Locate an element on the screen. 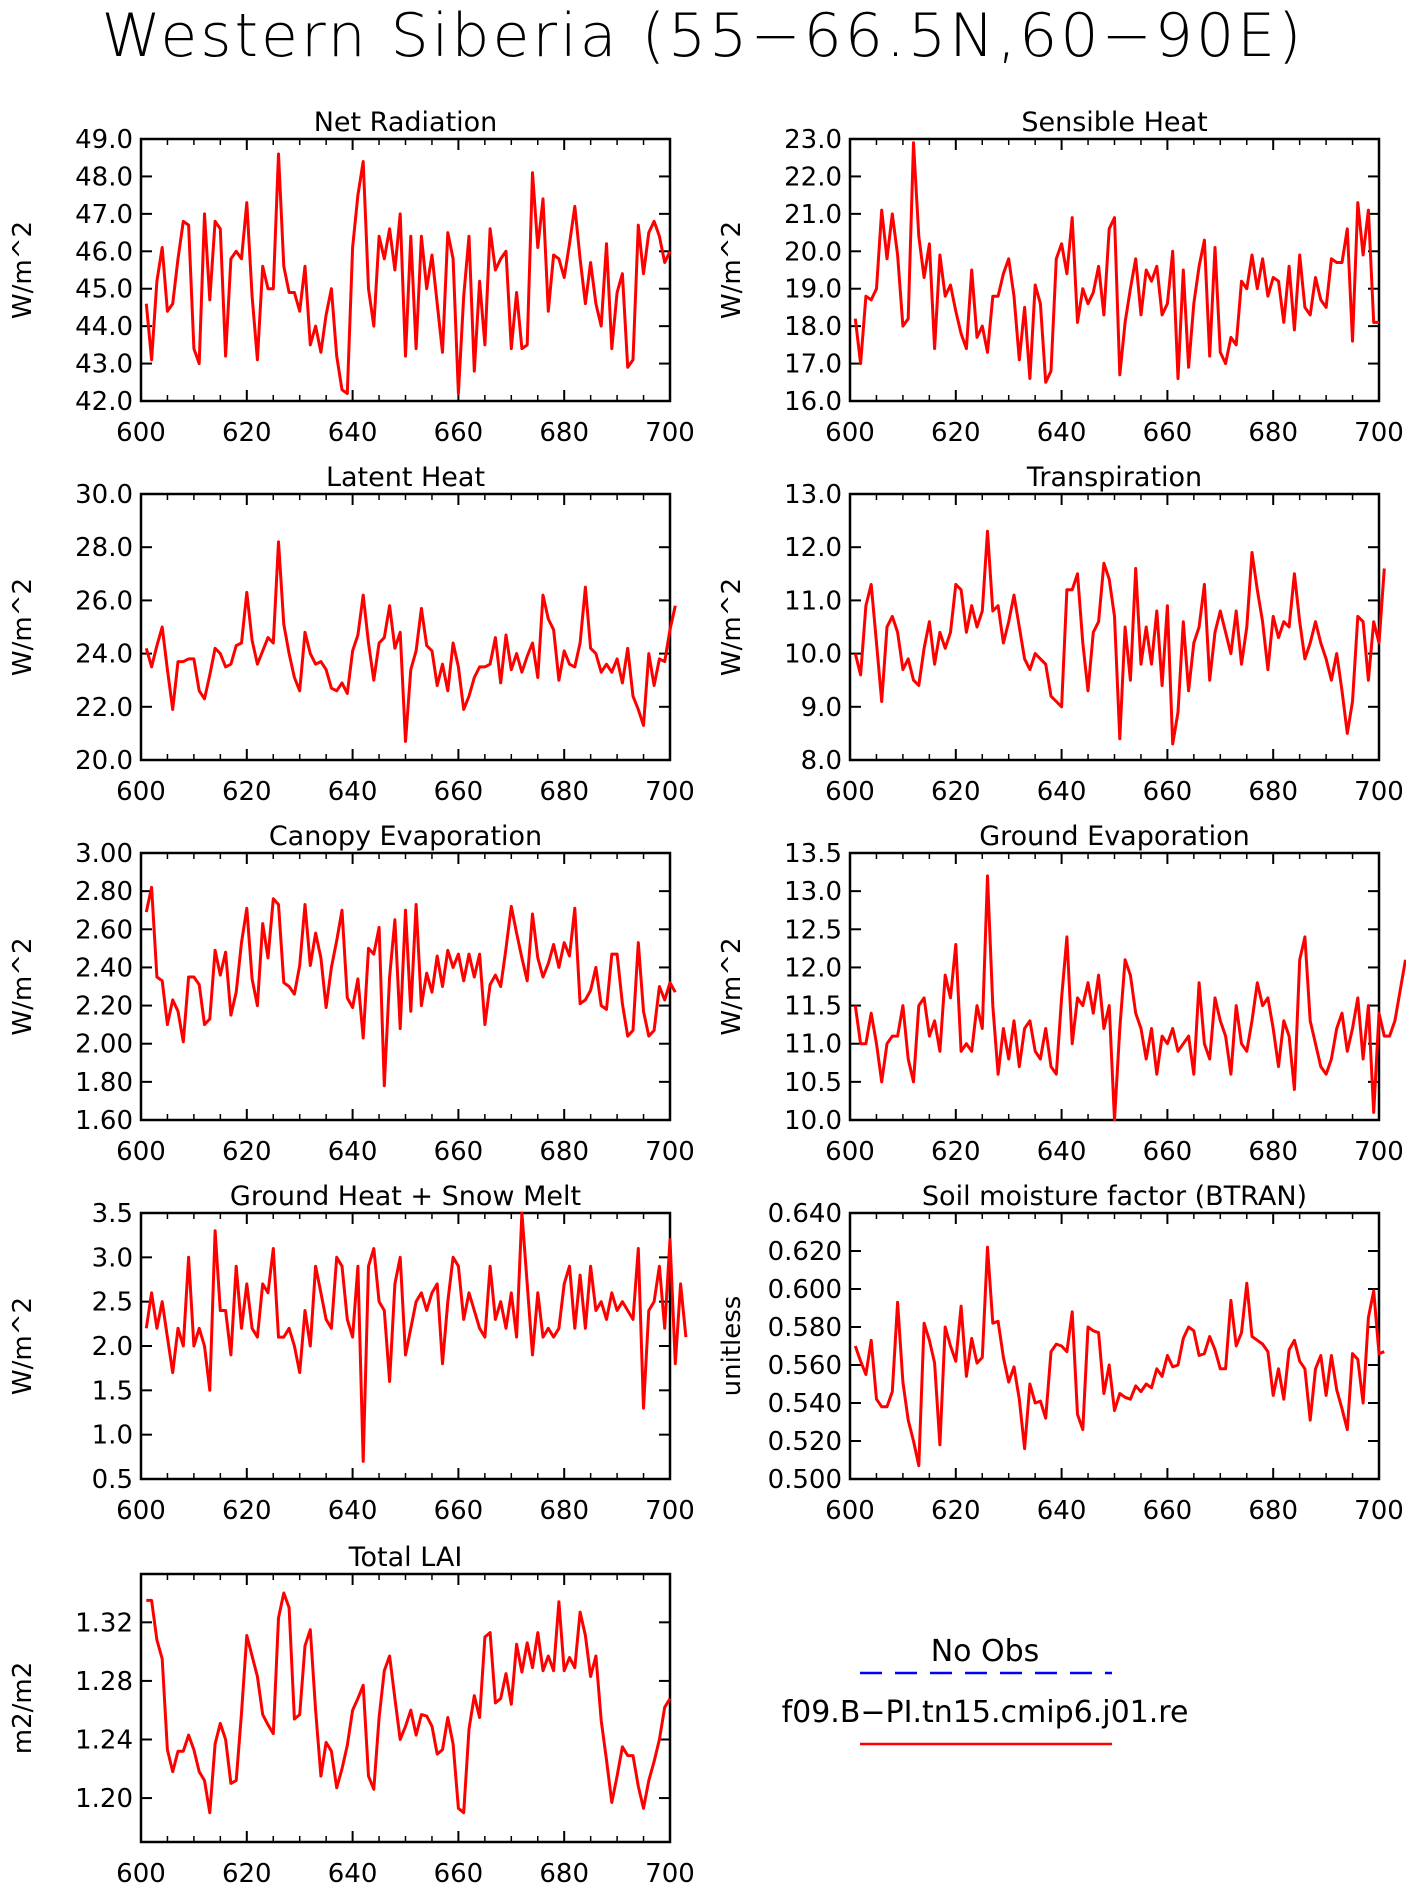 This screenshot has height=1893, width=1406. y-tick-label: 8.0 is located at coordinates (821, 761).